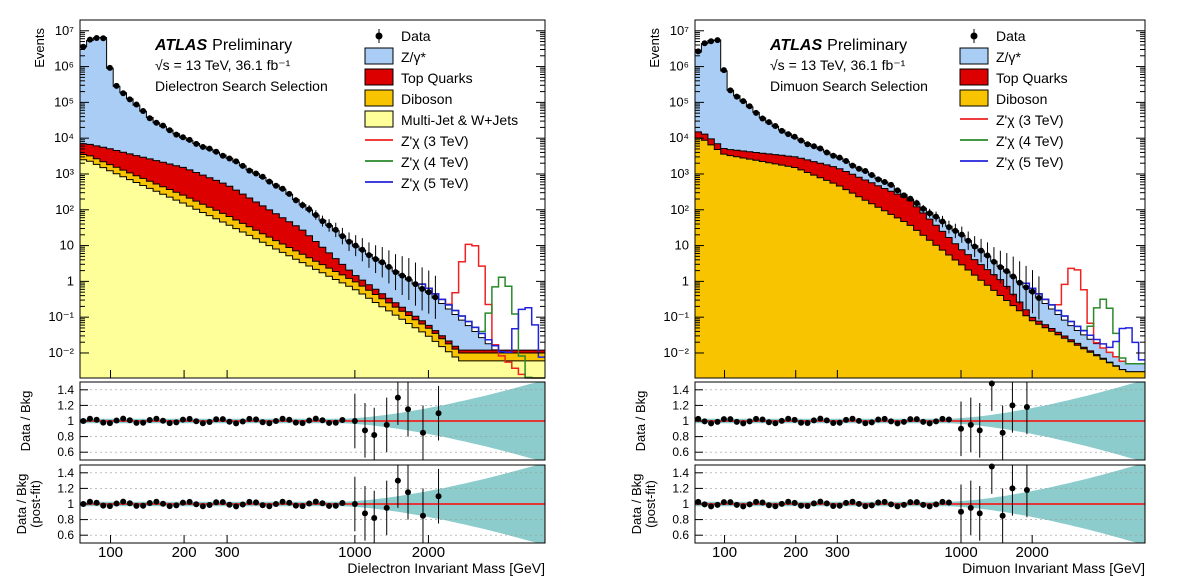 The height and width of the screenshot is (580, 1200). What do you see at coordinates (795, 45) in the screenshot?
I see `atlas-label: ATLAS` at bounding box center [795, 45].